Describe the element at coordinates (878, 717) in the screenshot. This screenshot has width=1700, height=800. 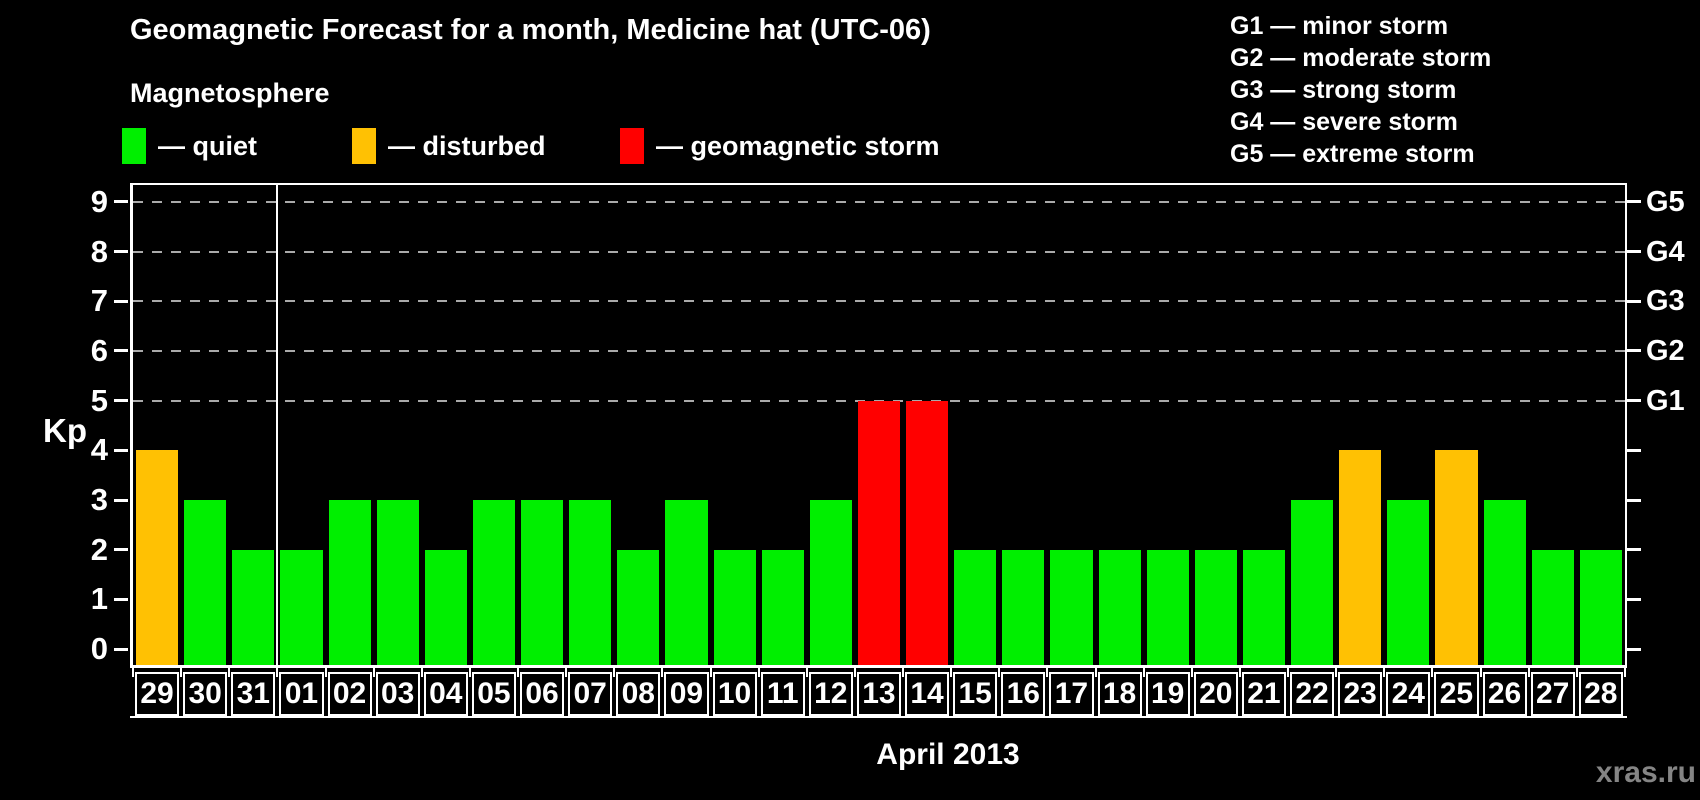
I see `date-axis-baseline` at that location.